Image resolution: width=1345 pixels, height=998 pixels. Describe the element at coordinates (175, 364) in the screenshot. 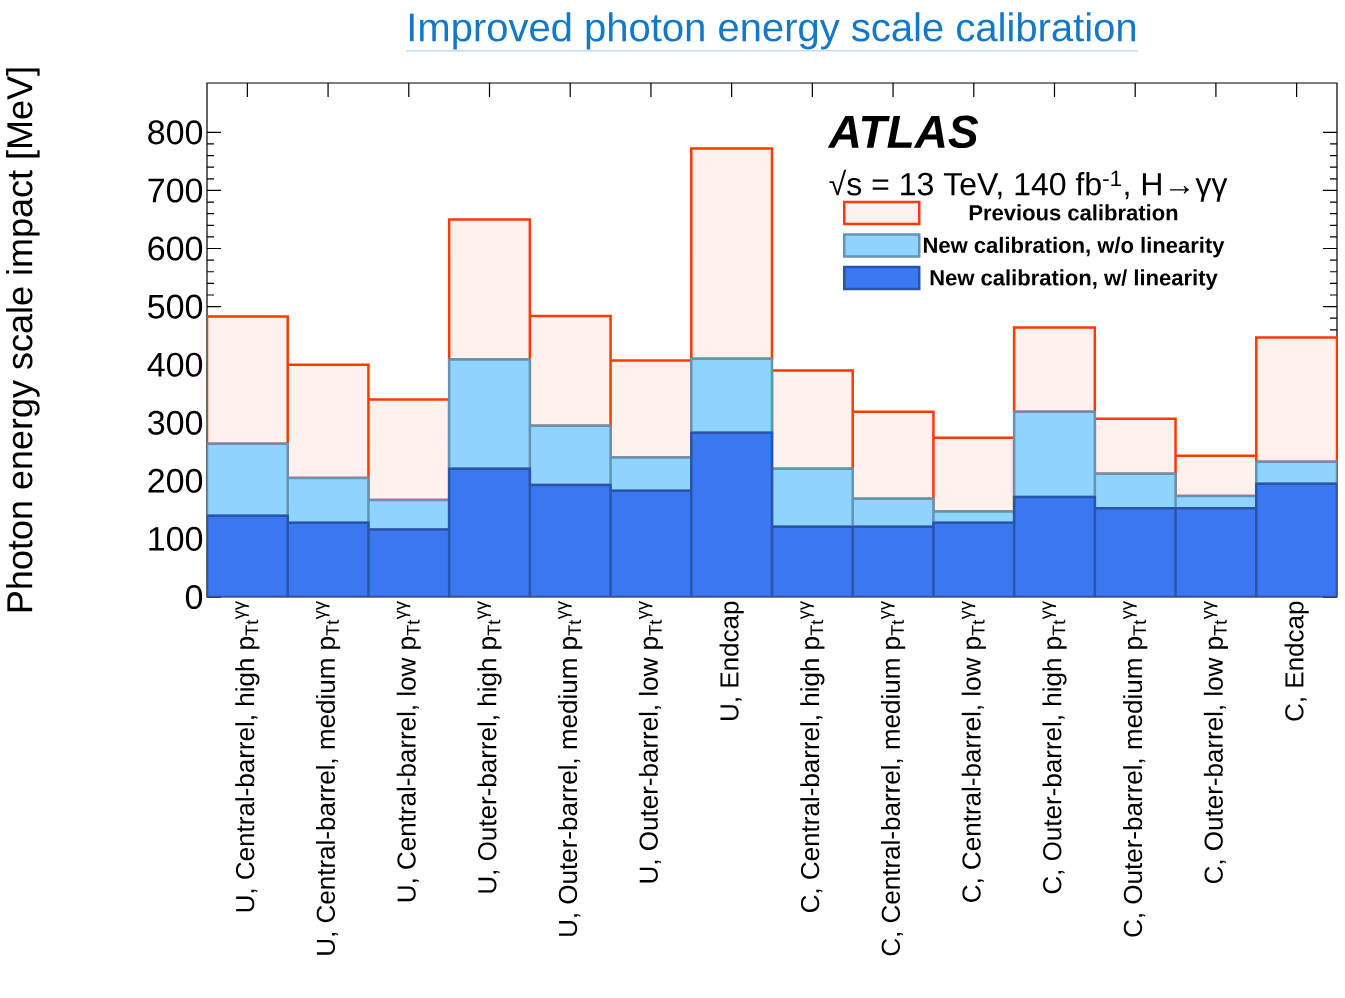

I see `y-tick-label: 400` at that location.